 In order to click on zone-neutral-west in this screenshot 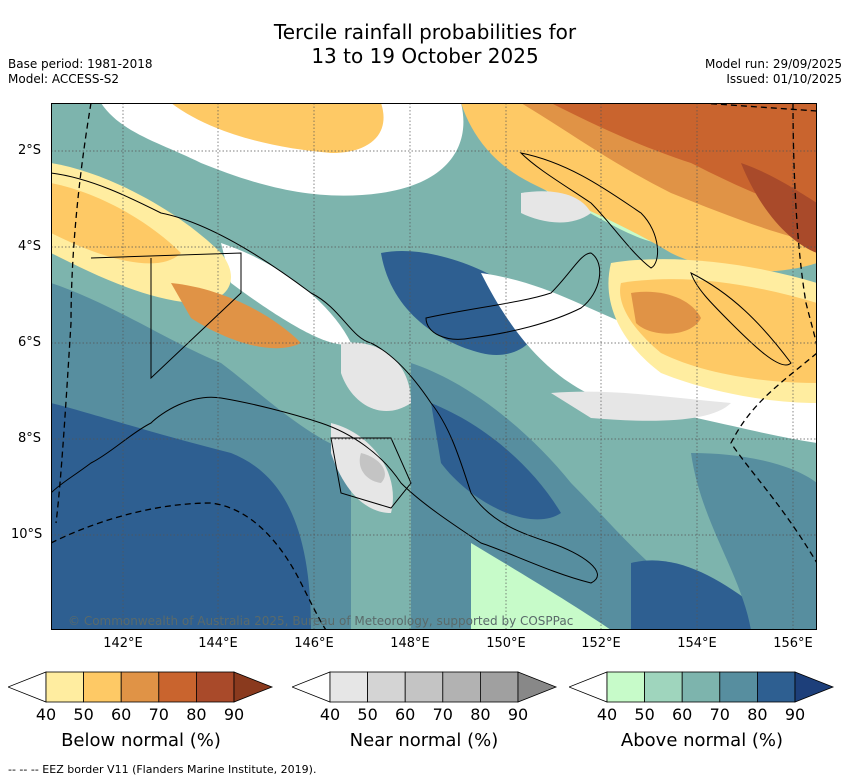, I will do `click(286, 294)`.